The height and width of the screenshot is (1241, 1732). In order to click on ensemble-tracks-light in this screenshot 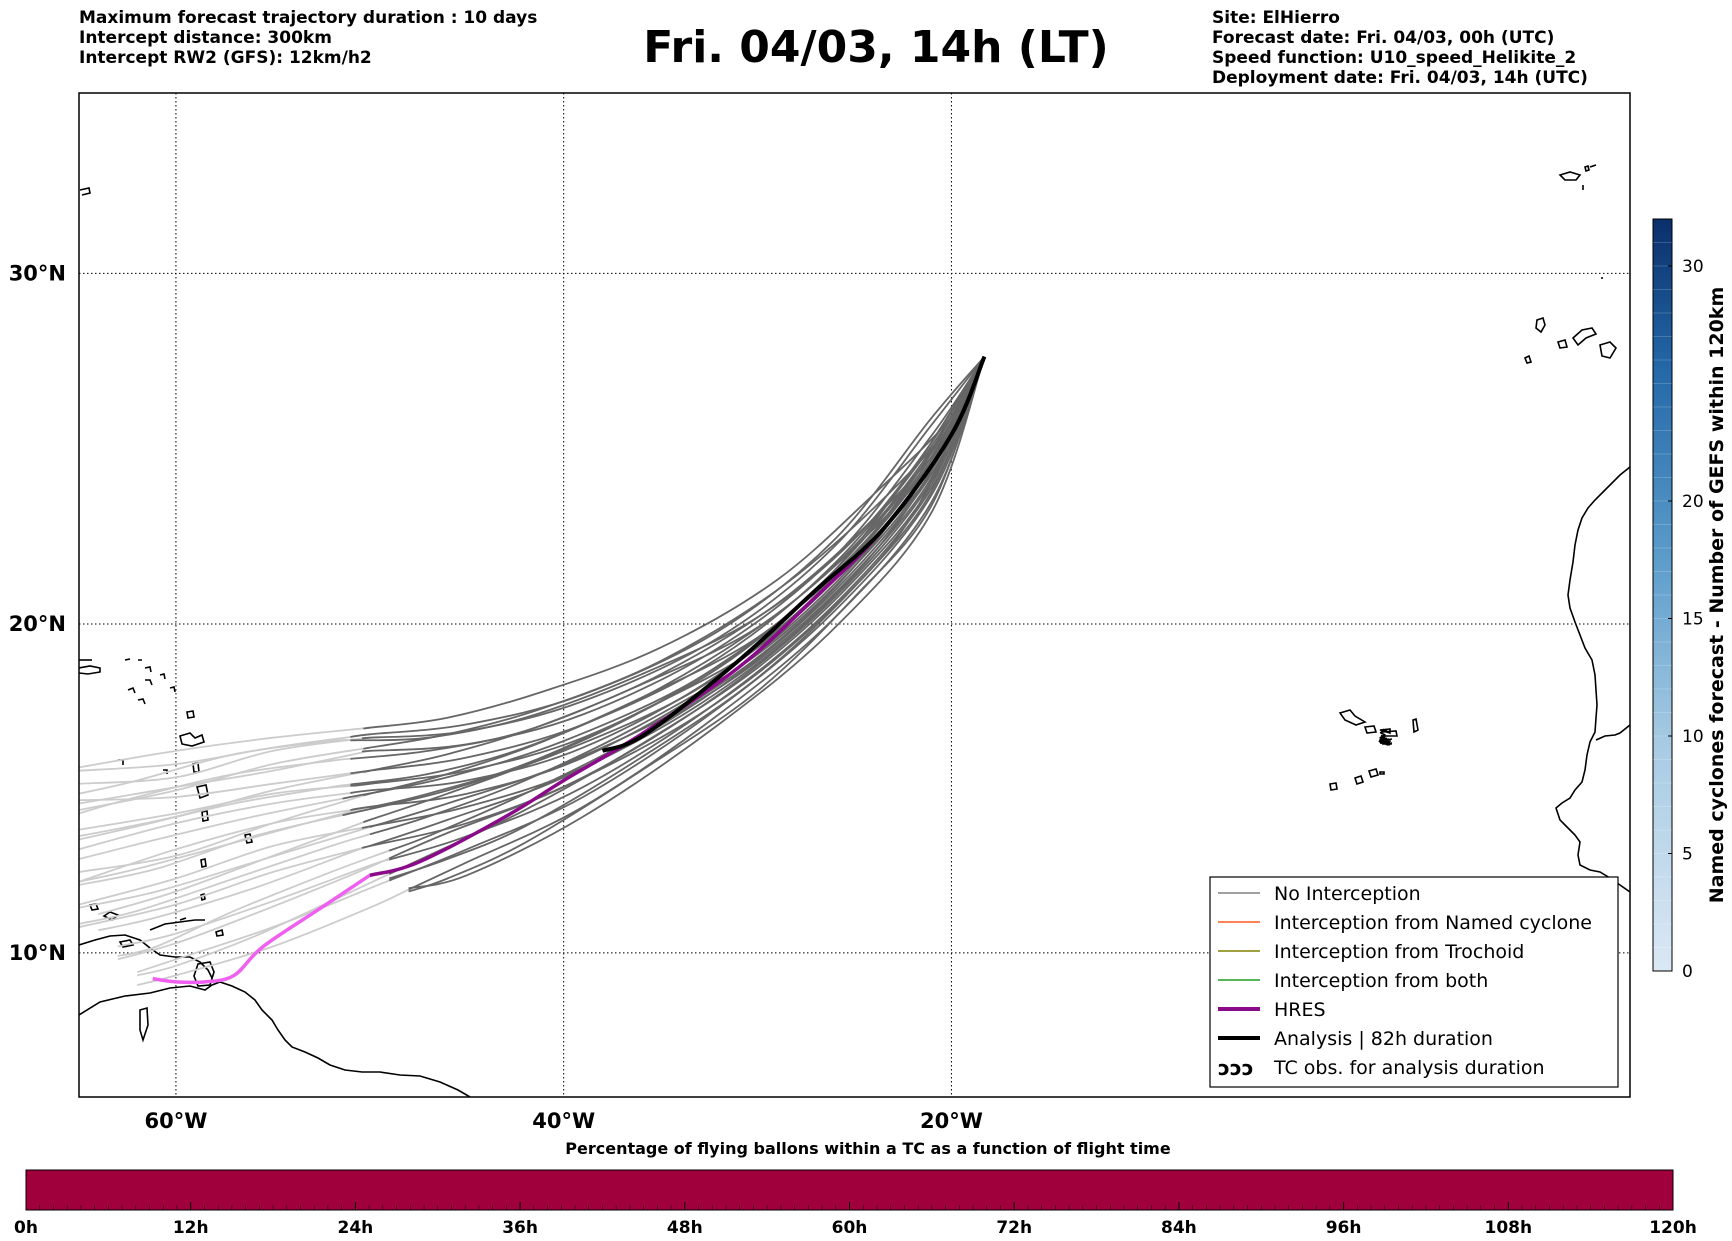, I will do `click(244, 856)`.